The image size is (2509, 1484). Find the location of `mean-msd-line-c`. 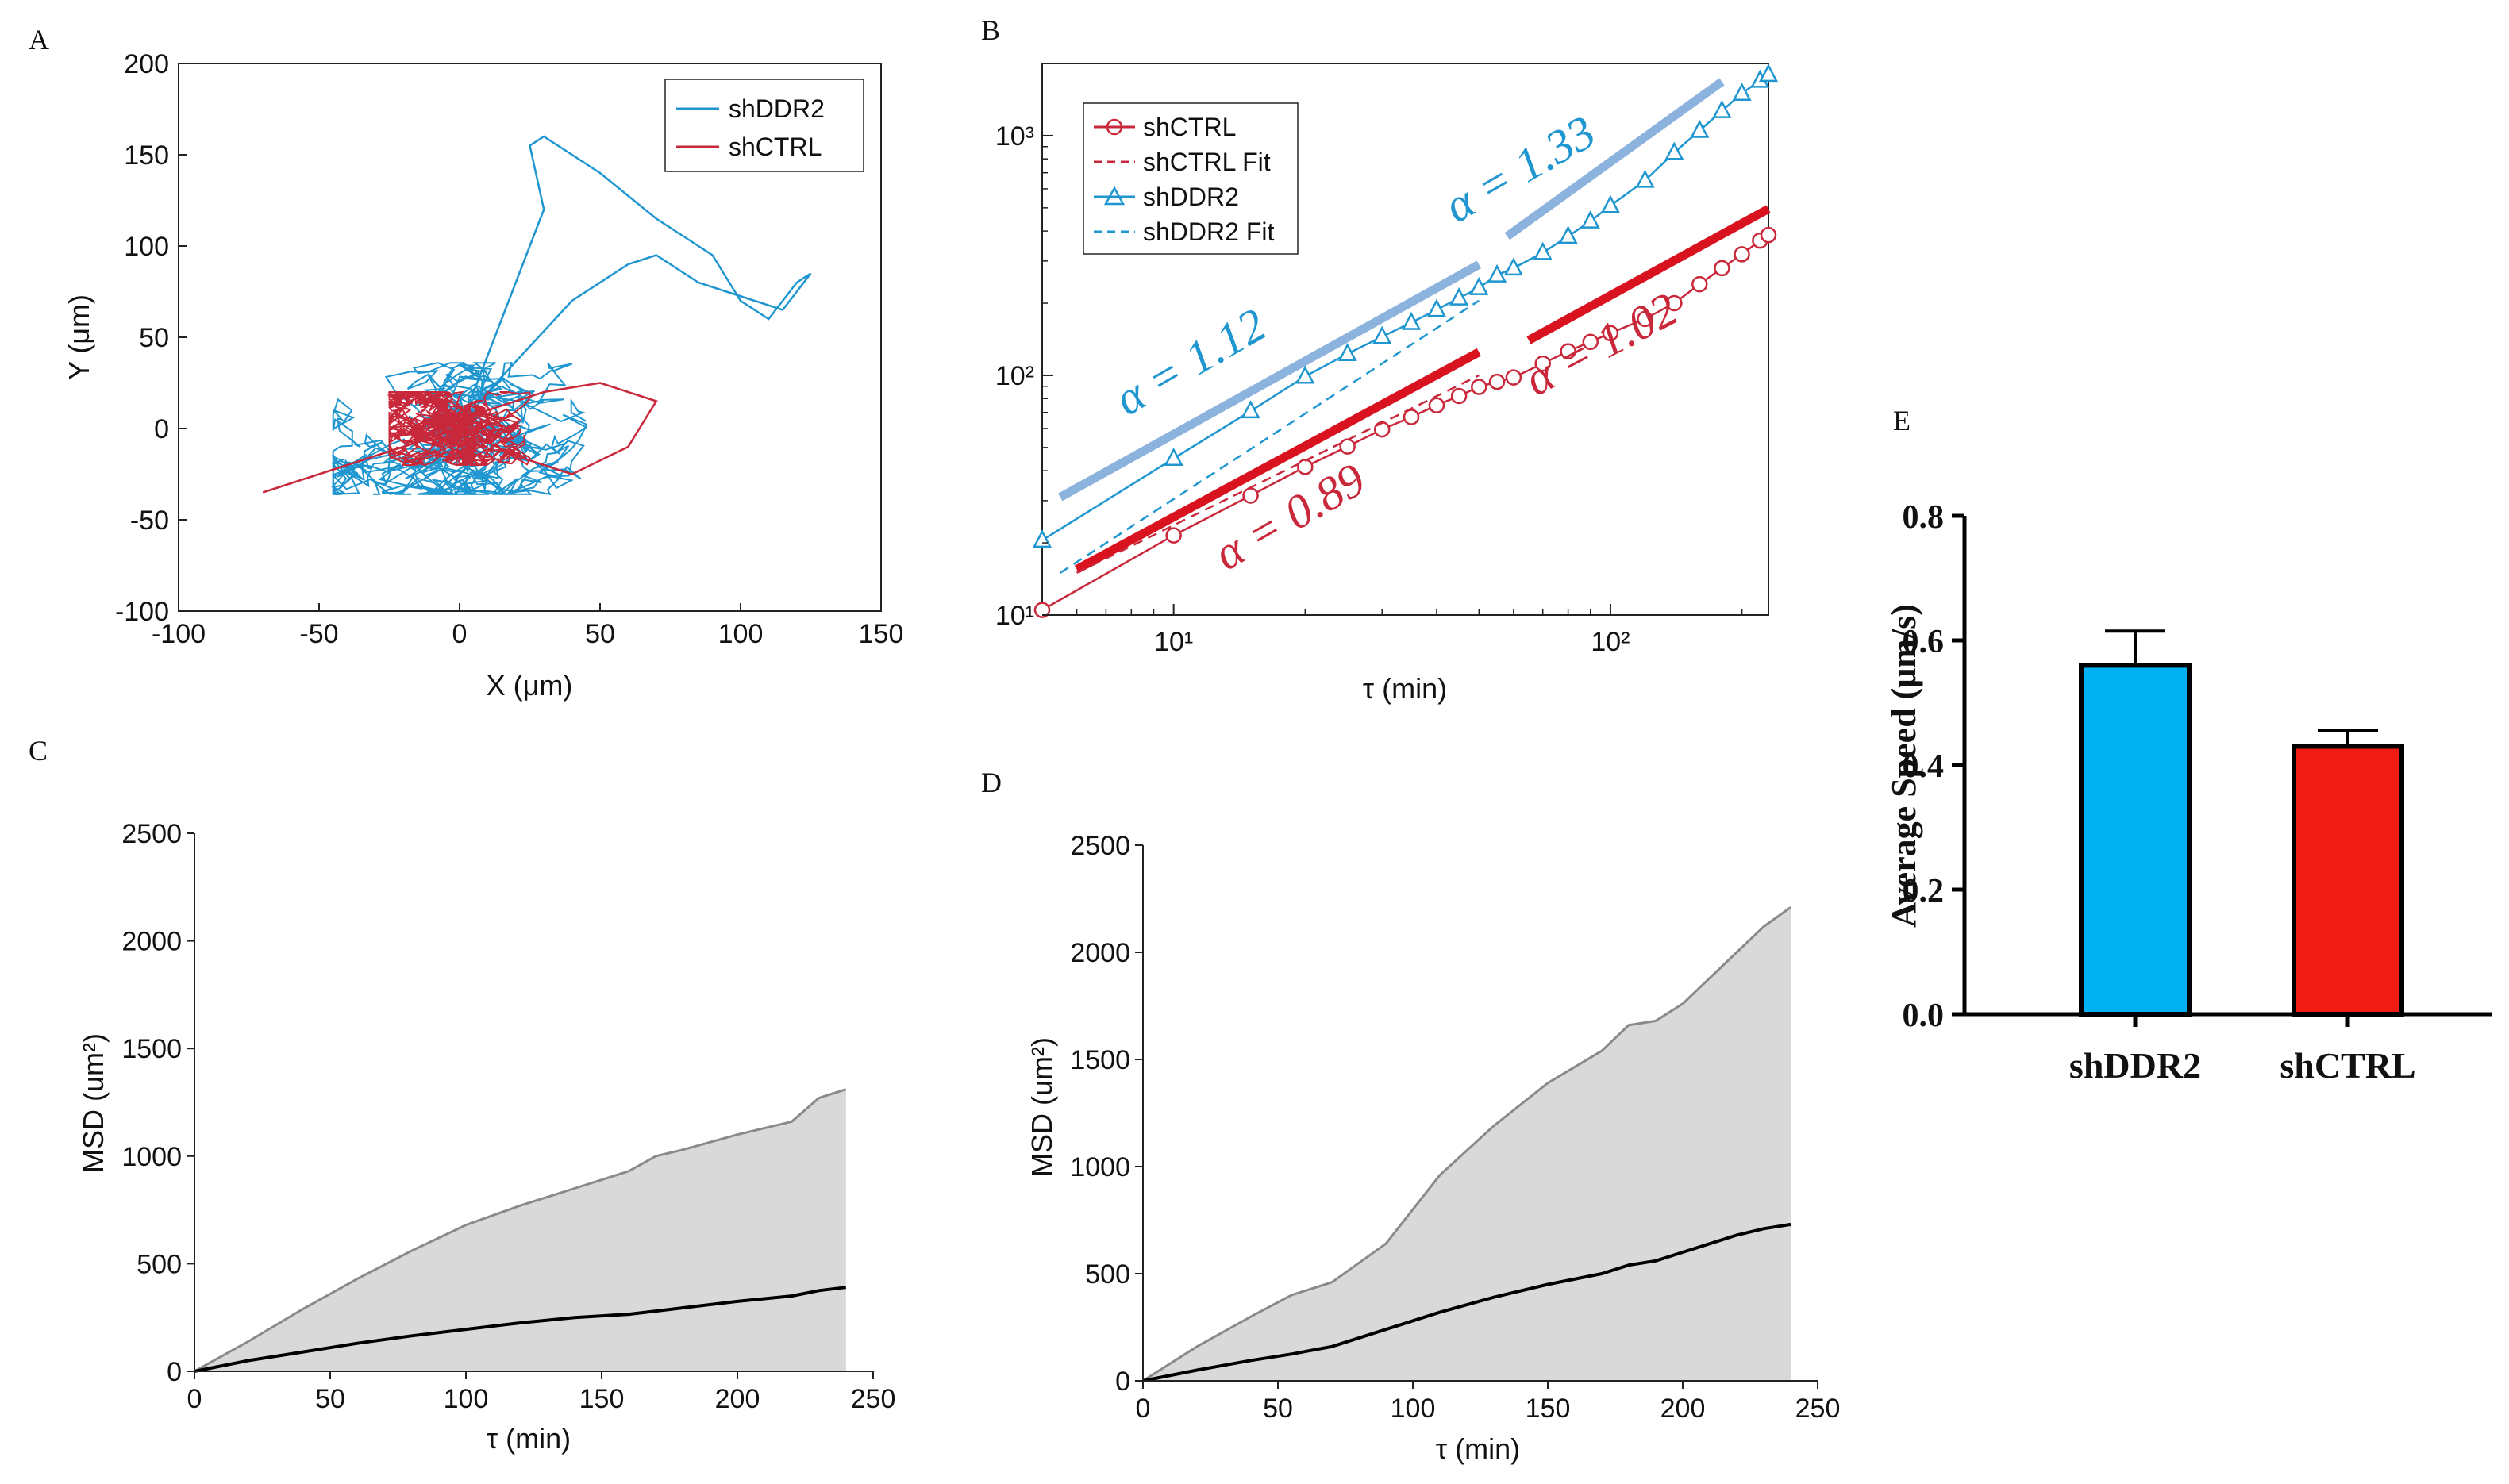

mean-msd-line-c is located at coordinates (520, 1329).